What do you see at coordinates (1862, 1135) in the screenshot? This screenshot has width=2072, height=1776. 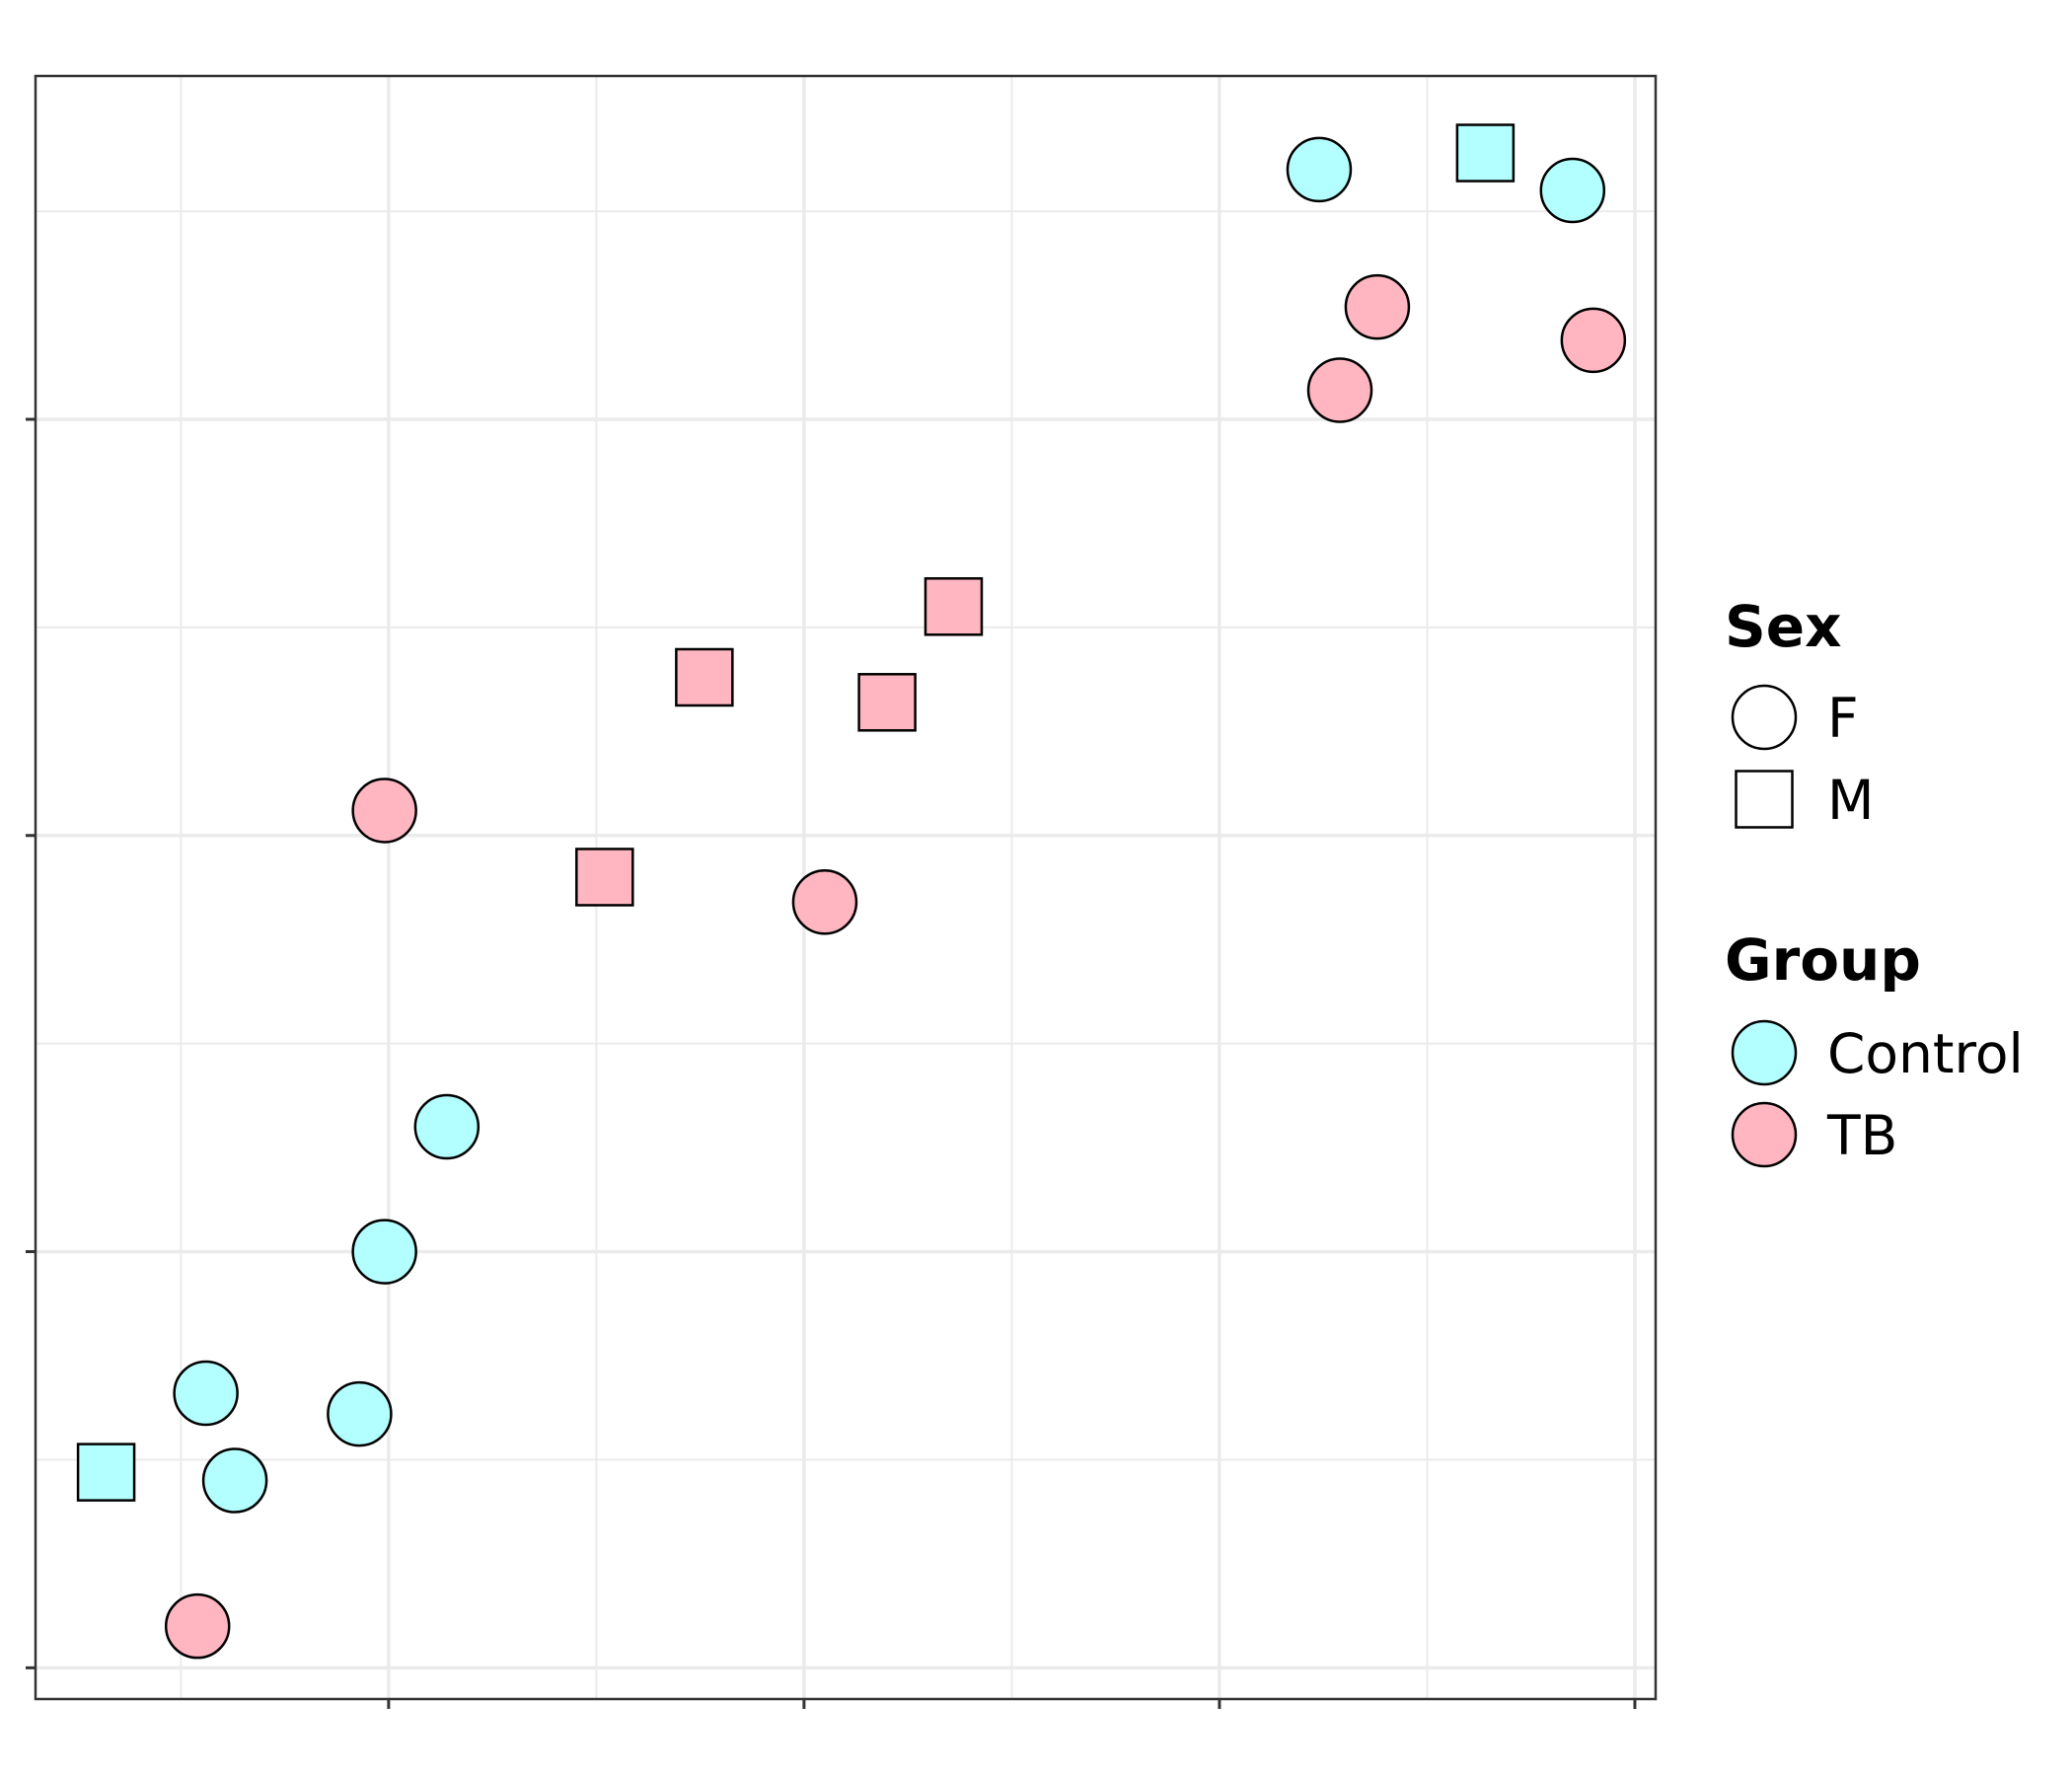 I see `legend-label-tb: TB` at bounding box center [1862, 1135].